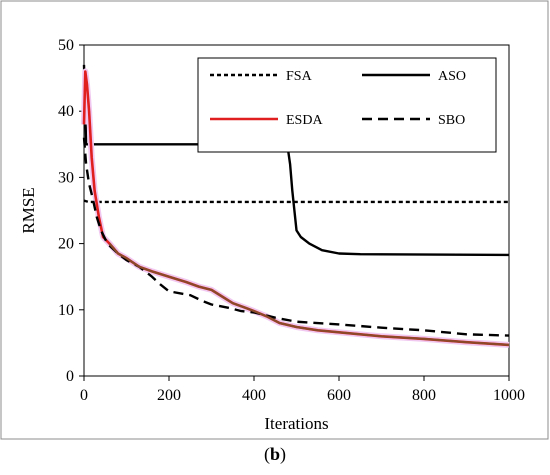 This screenshot has height=475, width=550. What do you see at coordinates (84, 395) in the screenshot?
I see `x-tick-label: 0` at bounding box center [84, 395].